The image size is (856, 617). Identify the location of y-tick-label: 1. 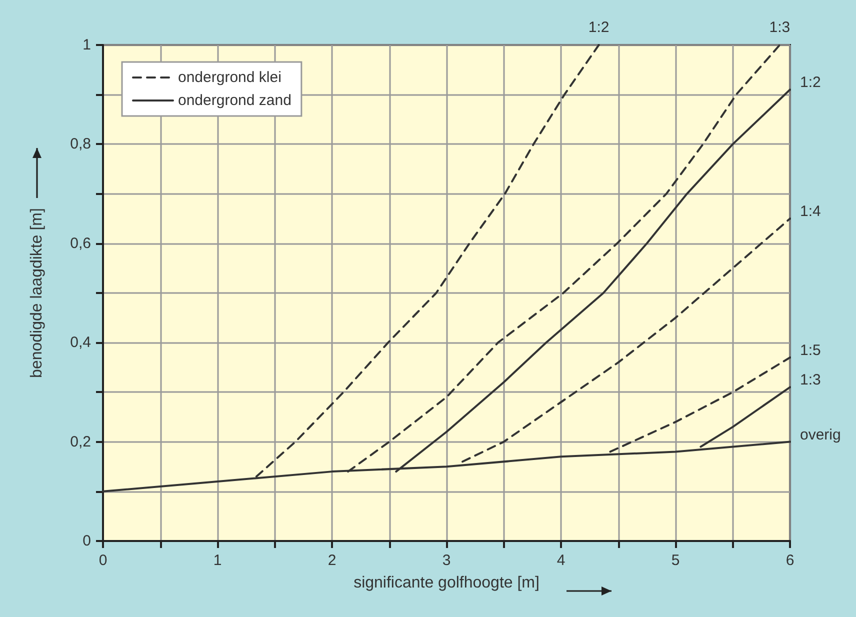
(86, 45).